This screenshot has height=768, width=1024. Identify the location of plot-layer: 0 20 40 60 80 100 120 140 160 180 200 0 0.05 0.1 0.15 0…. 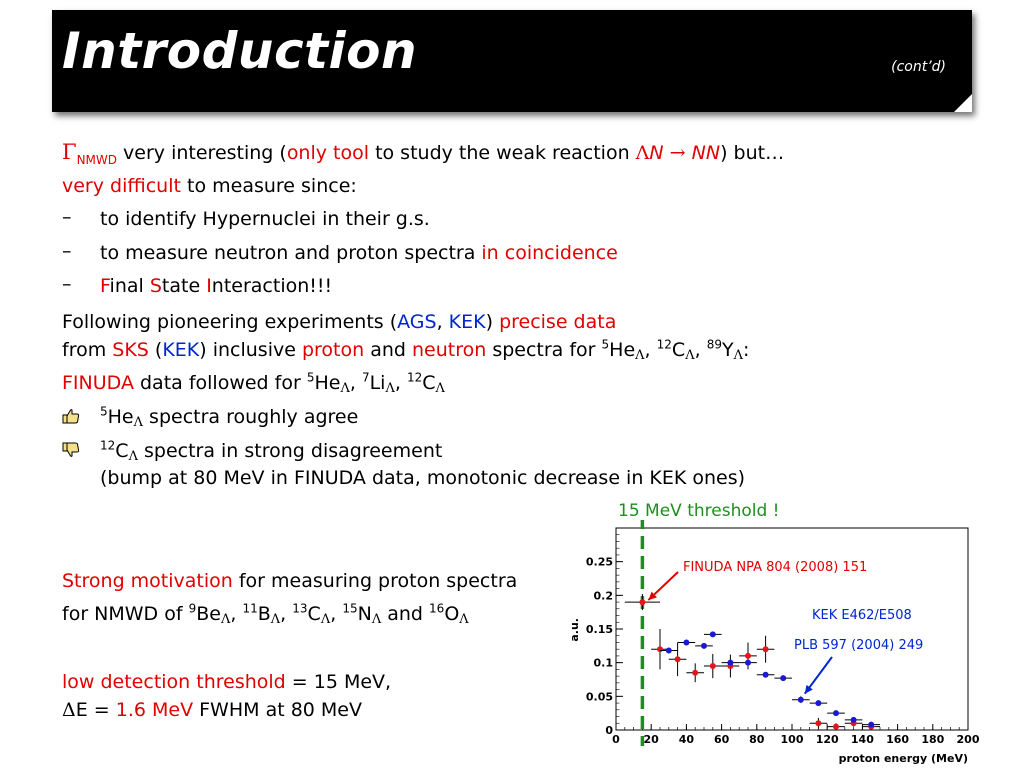
(774, 642).